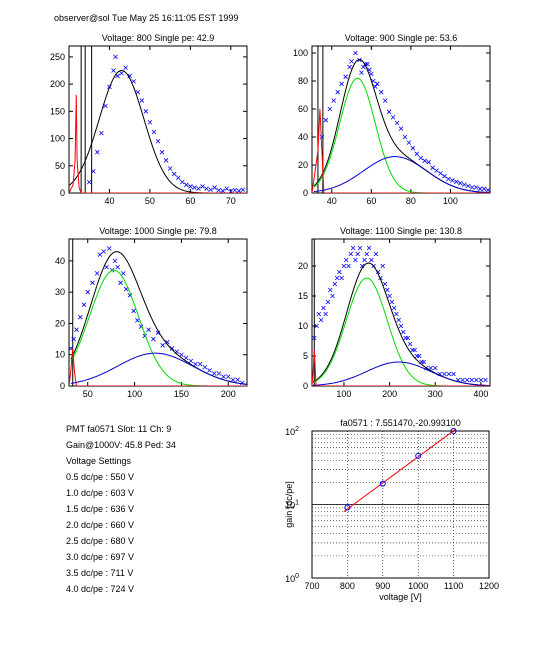 This screenshot has width=540, height=648. What do you see at coordinates (57, 57) in the screenshot?
I see `y-tick-label: 250` at bounding box center [57, 57].